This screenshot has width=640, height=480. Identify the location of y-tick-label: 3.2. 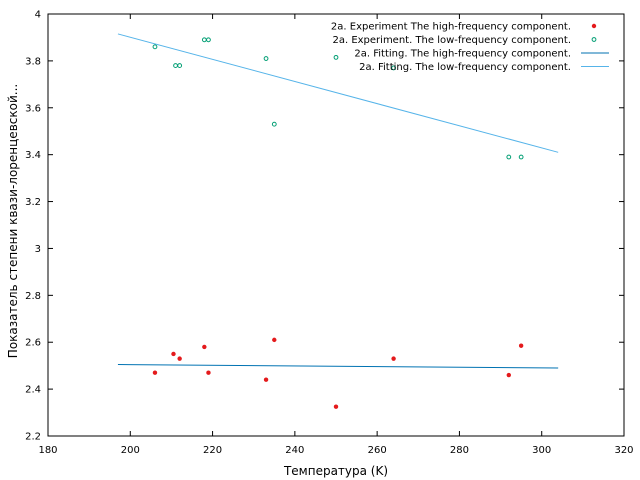
(33, 202).